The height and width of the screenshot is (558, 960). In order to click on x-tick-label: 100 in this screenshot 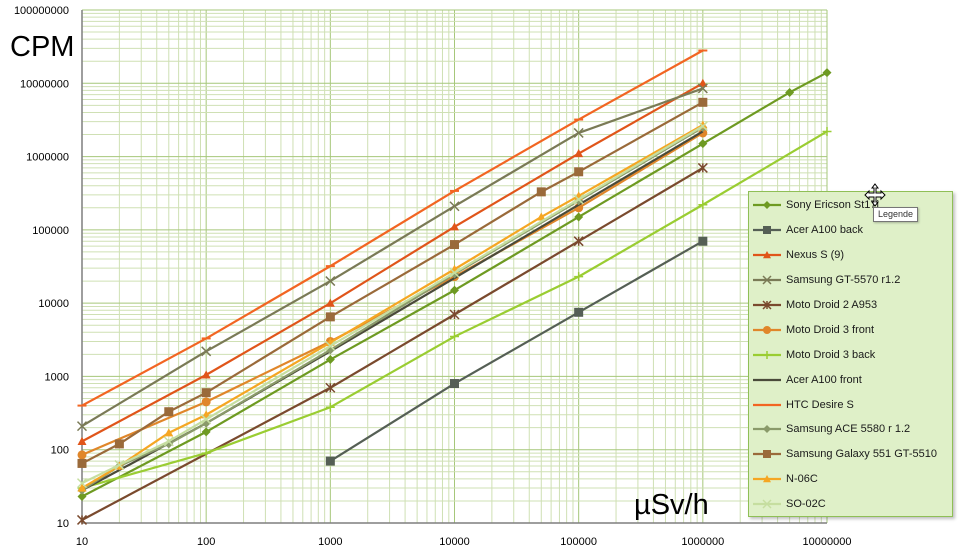, I will do `click(206, 542)`.